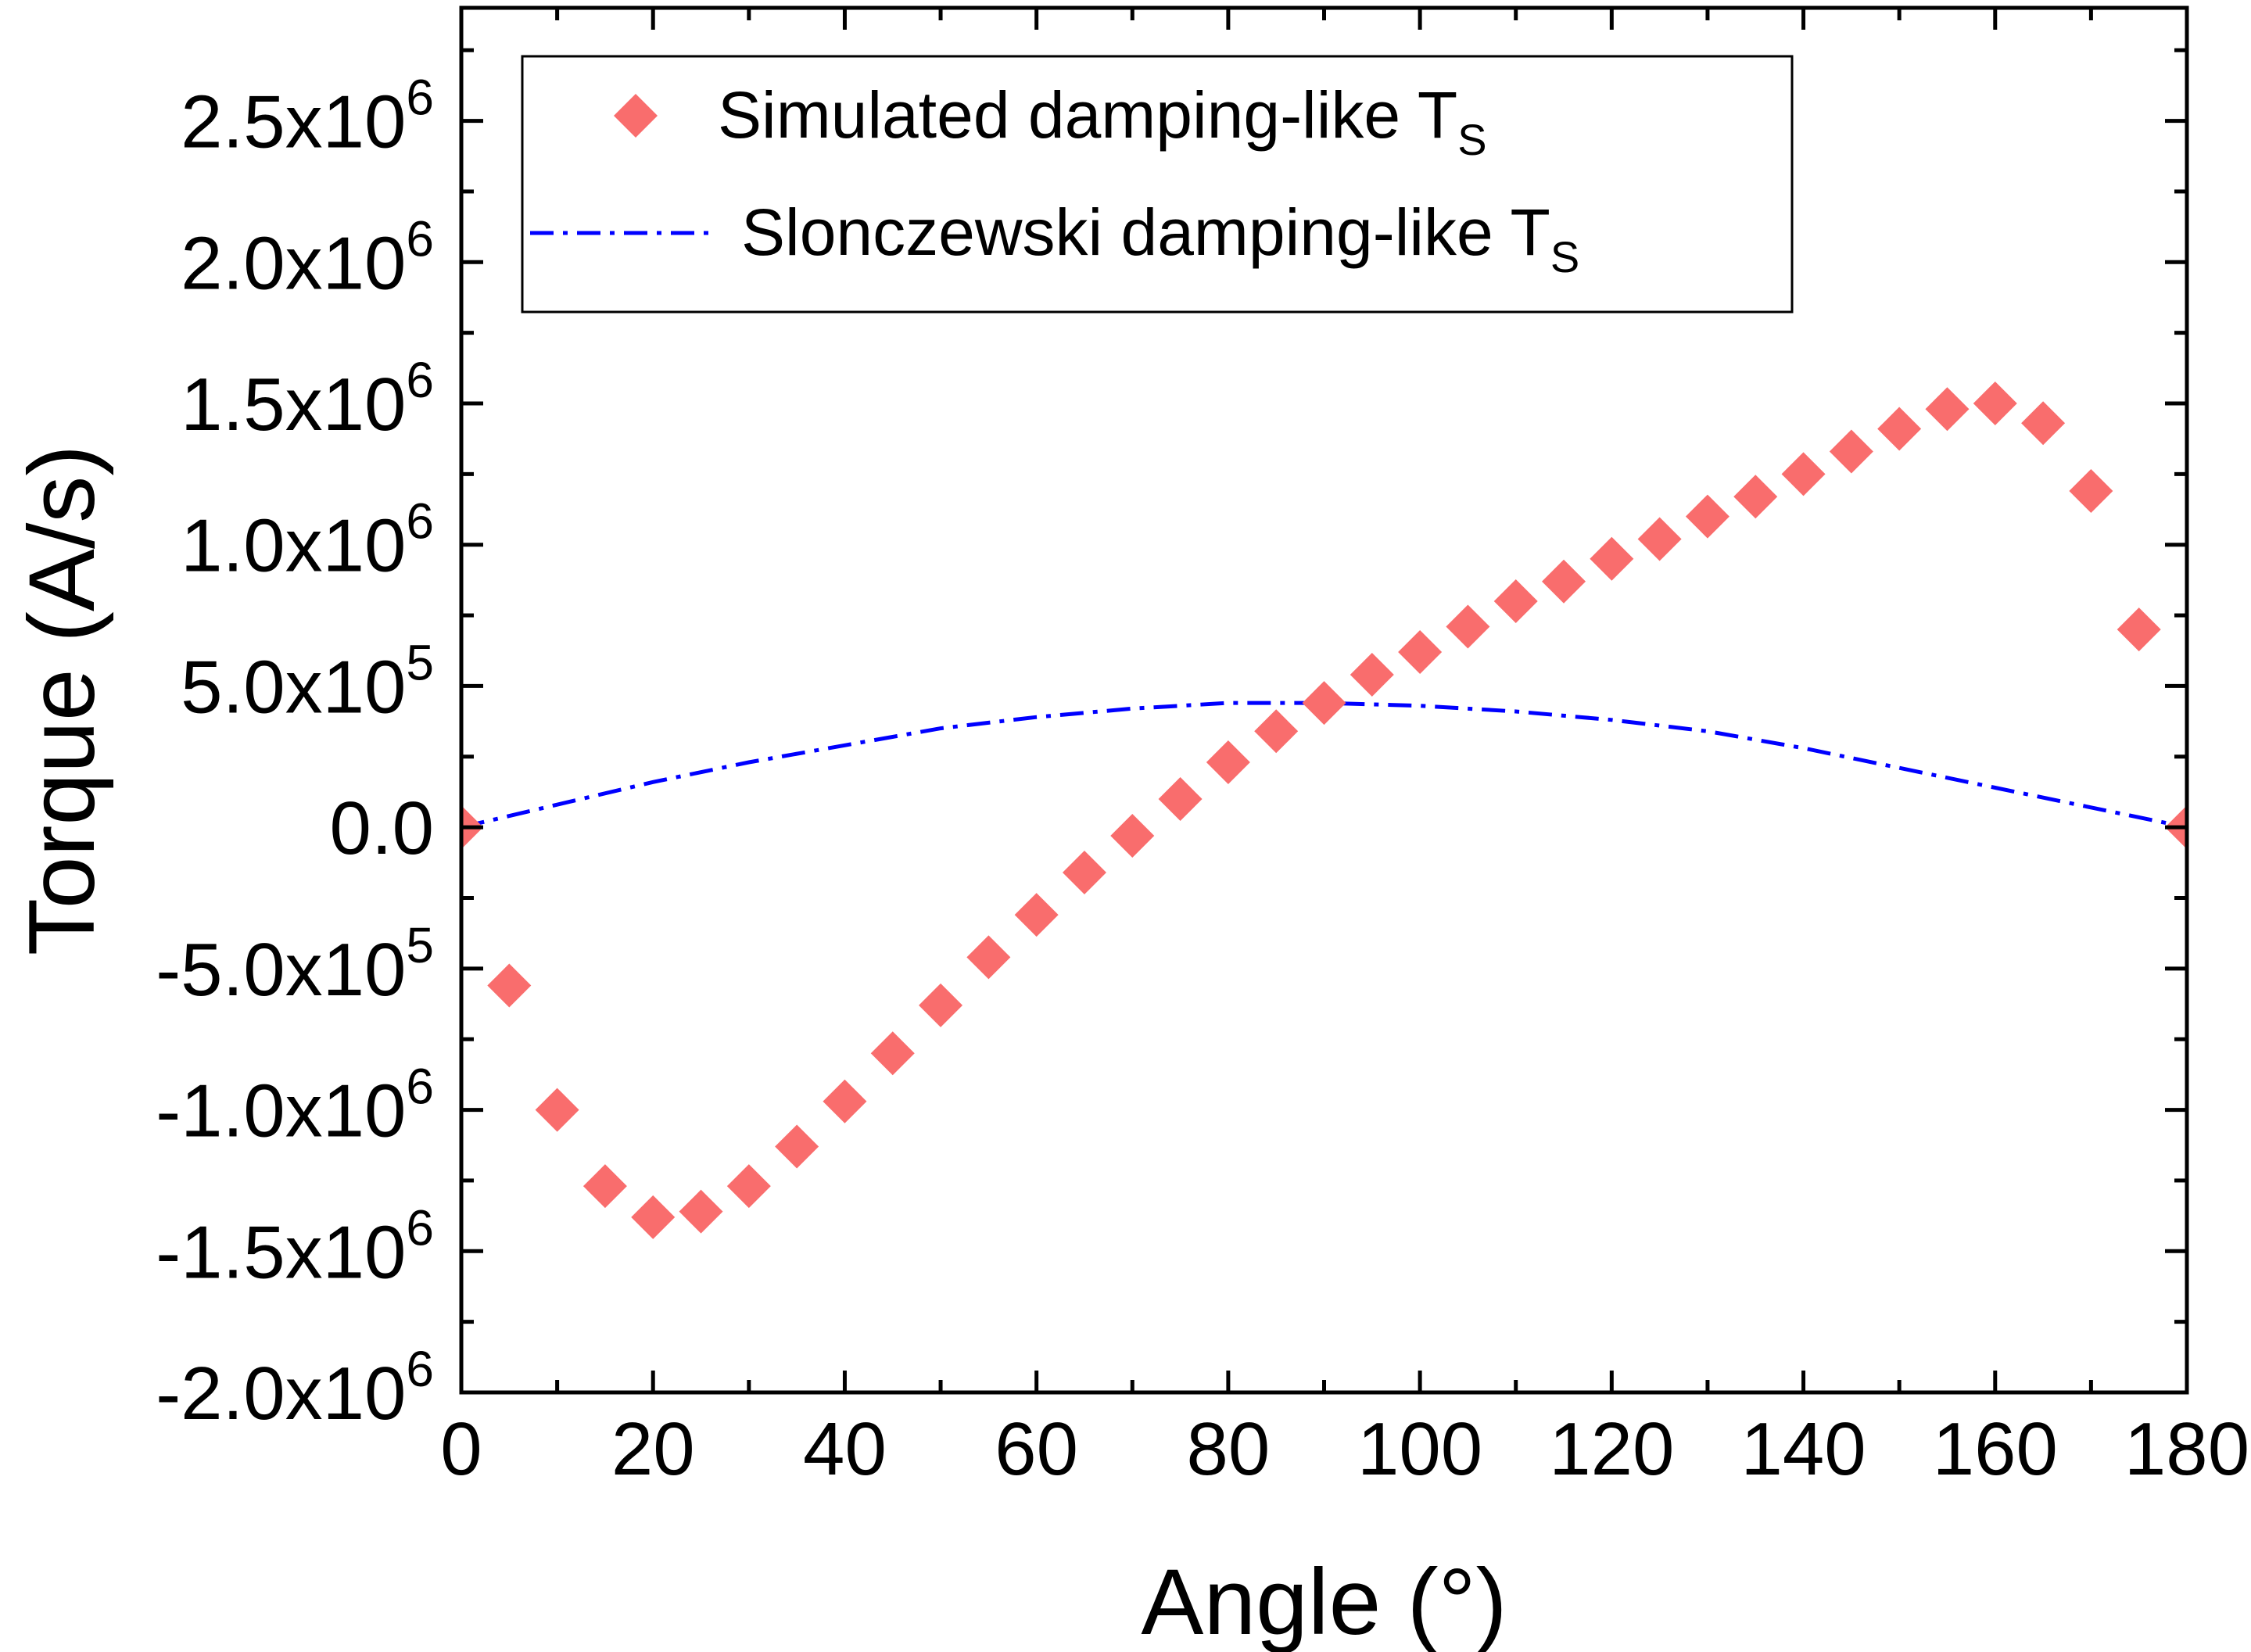  Describe the element at coordinates (1145, 232) in the screenshot. I see `legend-entry-slonczewski-name: Slonczewski damping-like T` at that location.